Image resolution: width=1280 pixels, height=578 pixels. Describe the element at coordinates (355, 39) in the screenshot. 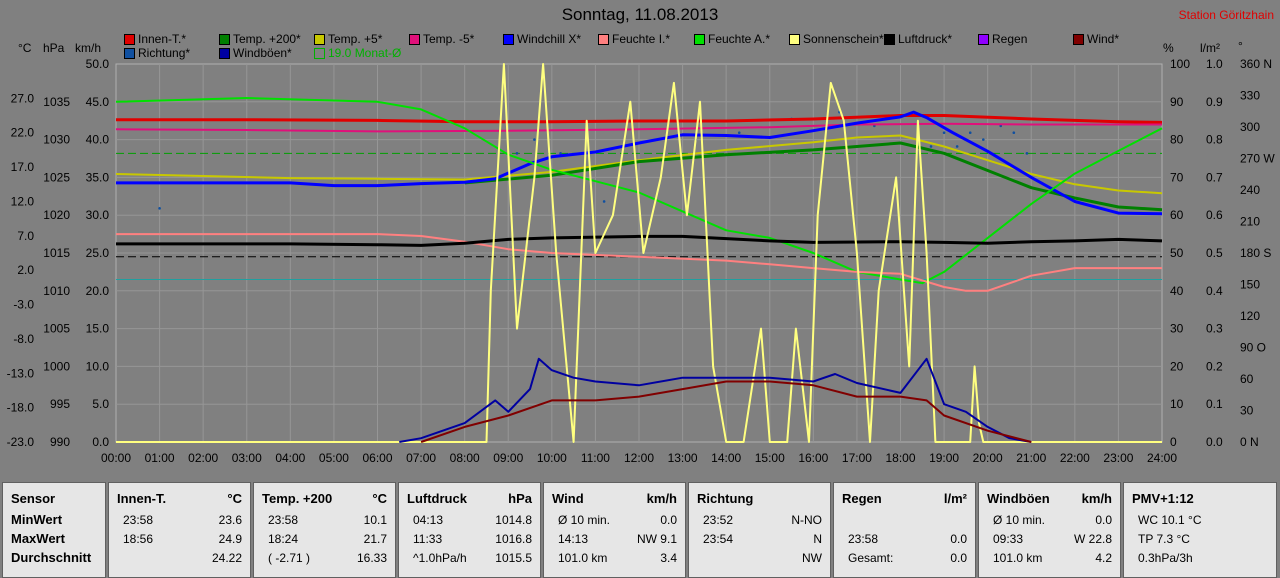

I see `legend-label: Temp. +5*` at that location.